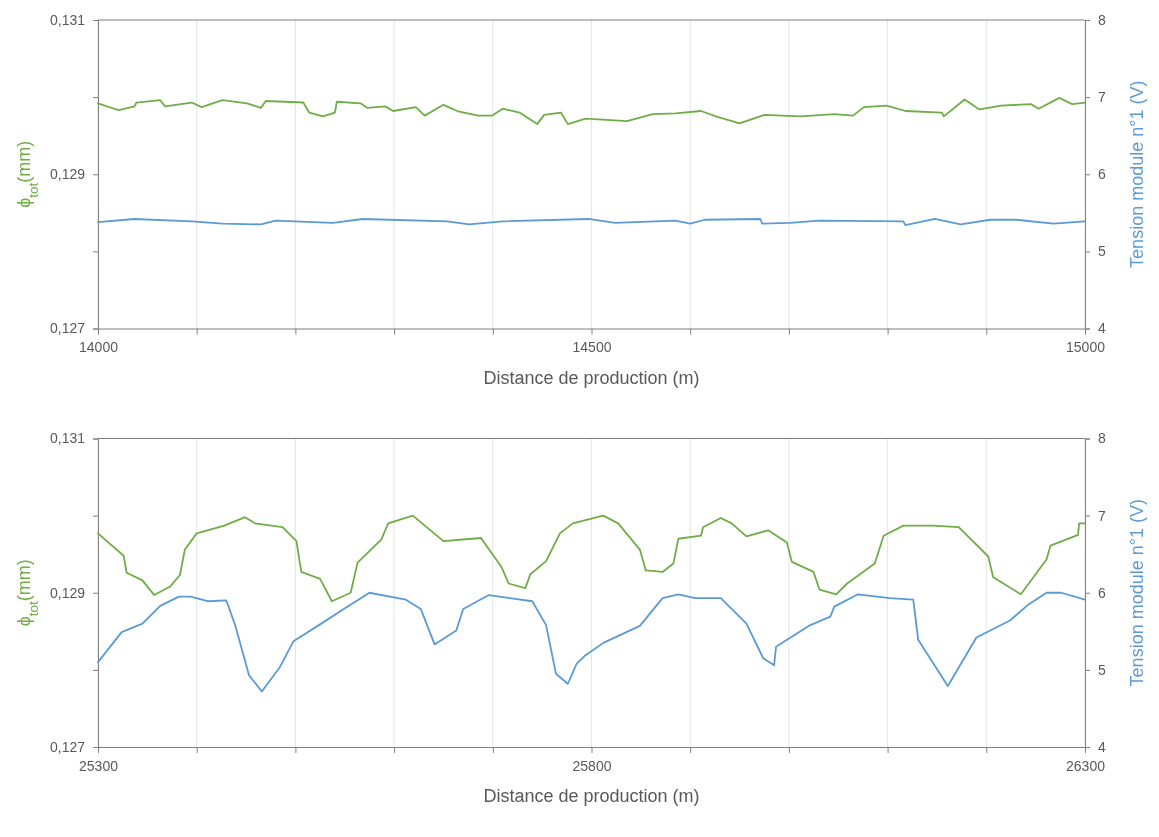  I want to click on x-tick-label: 25800, so click(592, 765).